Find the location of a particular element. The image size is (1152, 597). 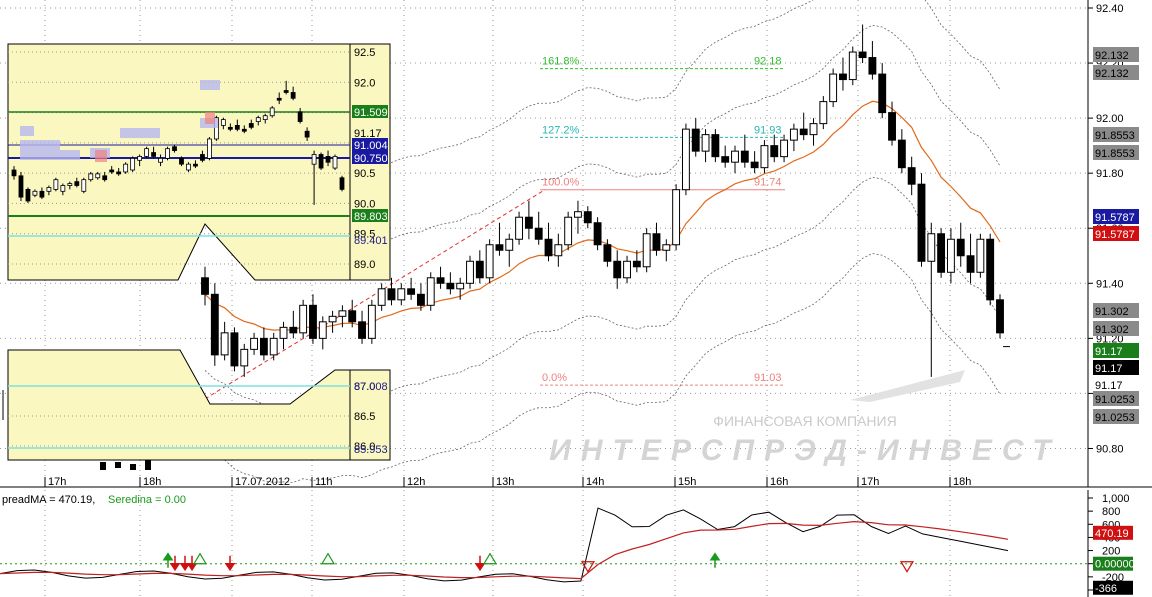

price-badge-text: 91.8553 is located at coordinates (1115, 154).